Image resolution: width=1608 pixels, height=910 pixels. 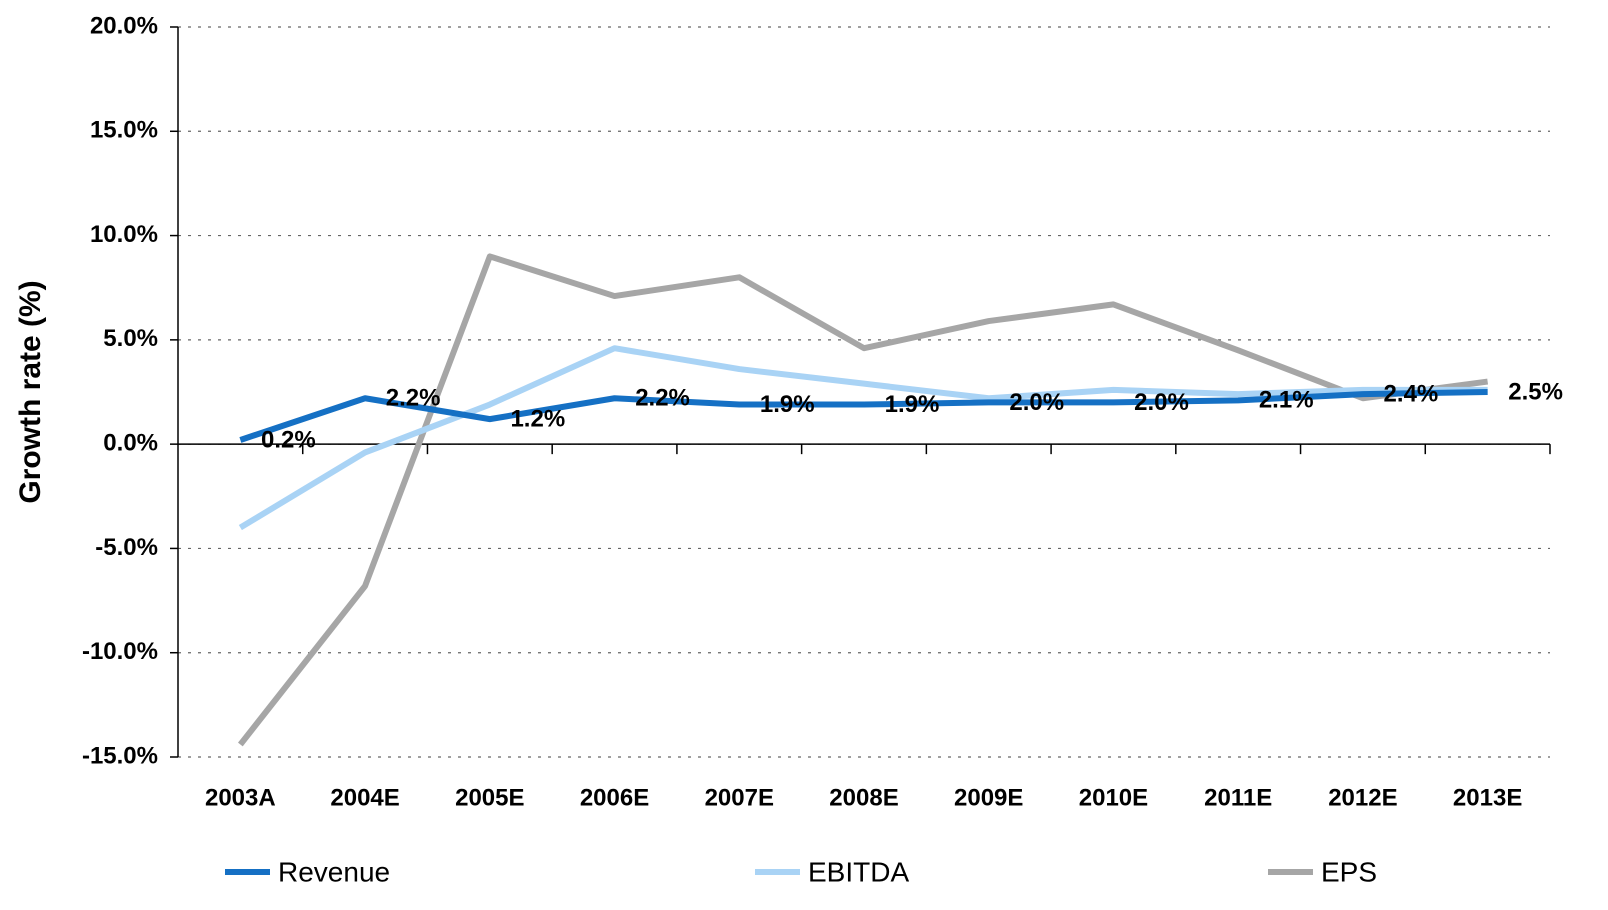 What do you see at coordinates (30, 391) in the screenshot?
I see `y-axis-label: Growth rate (%)` at bounding box center [30, 391].